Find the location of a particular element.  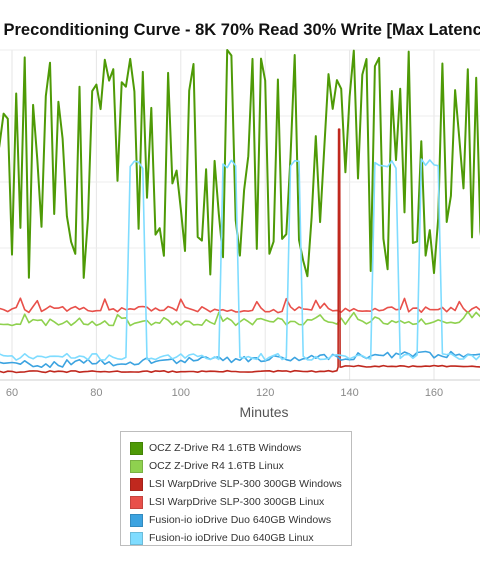

x-tick-label: 100 is located at coordinates (181, 393).